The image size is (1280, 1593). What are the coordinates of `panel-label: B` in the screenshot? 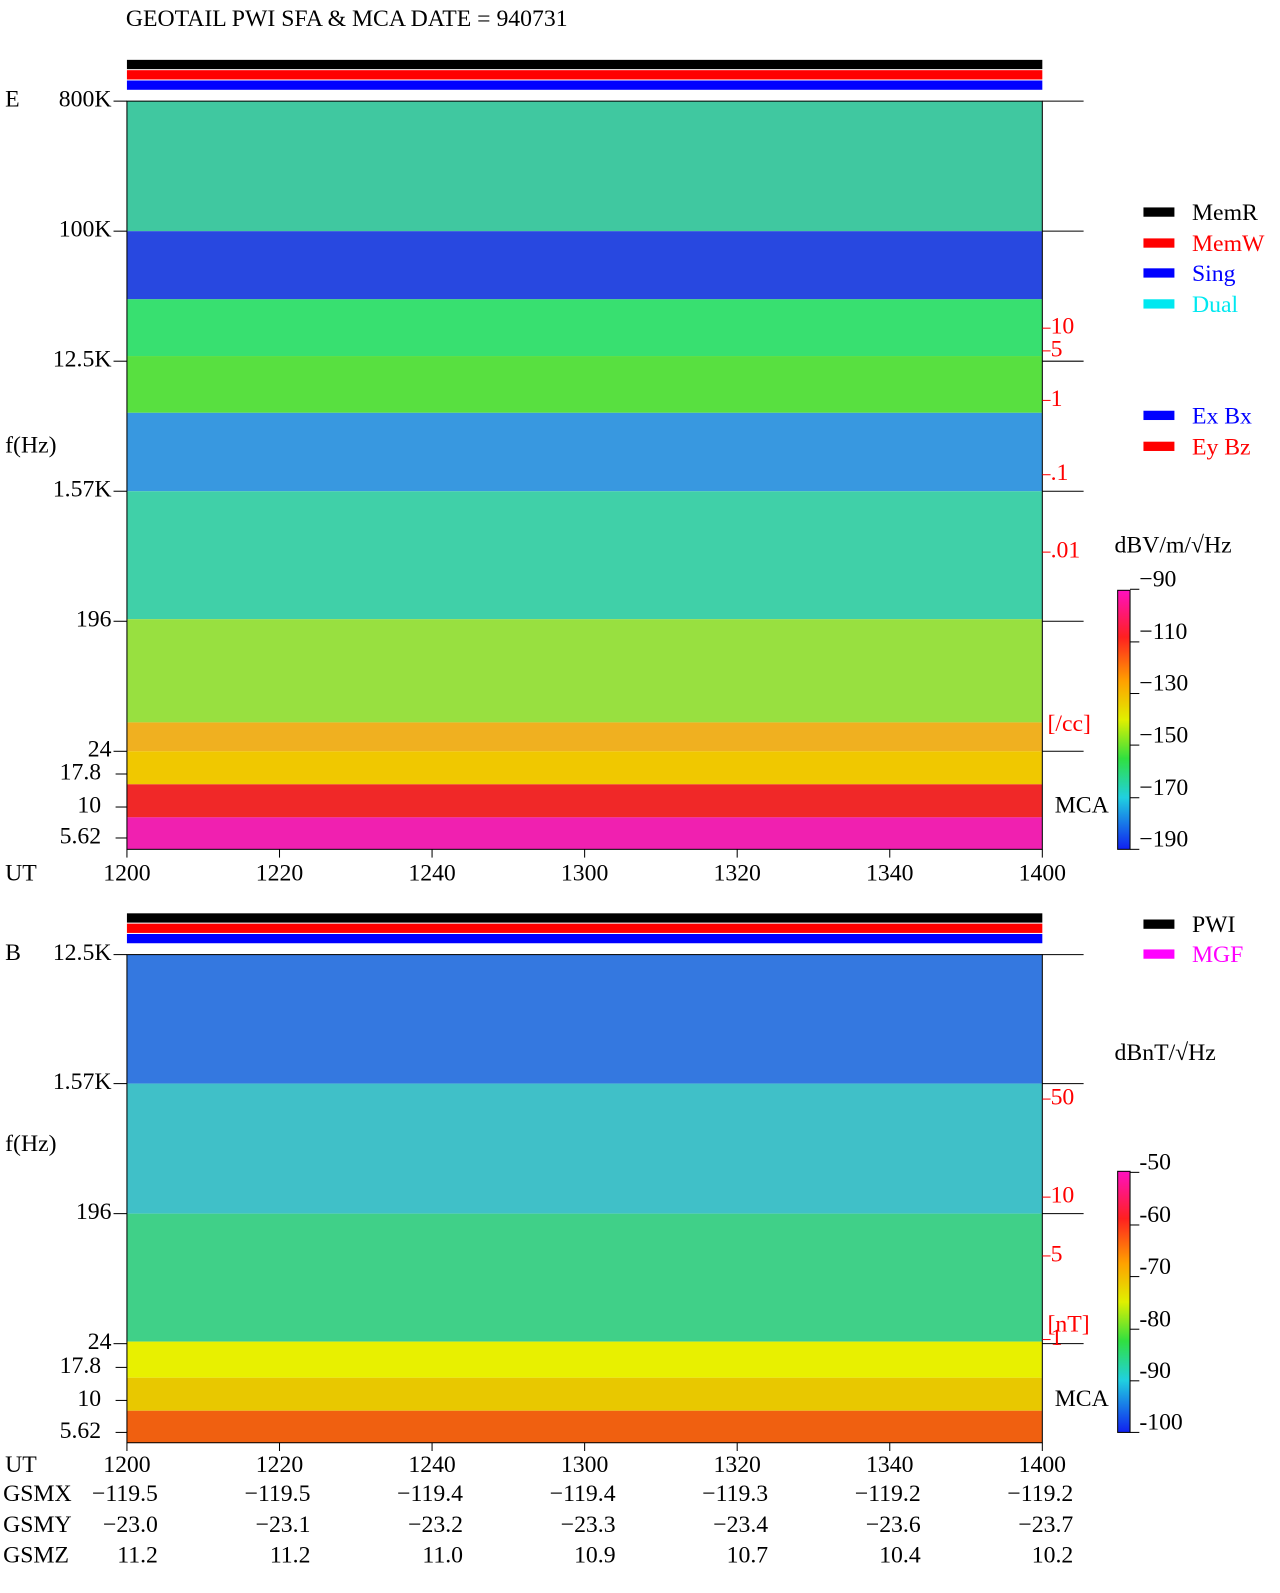 It's located at (13, 953).